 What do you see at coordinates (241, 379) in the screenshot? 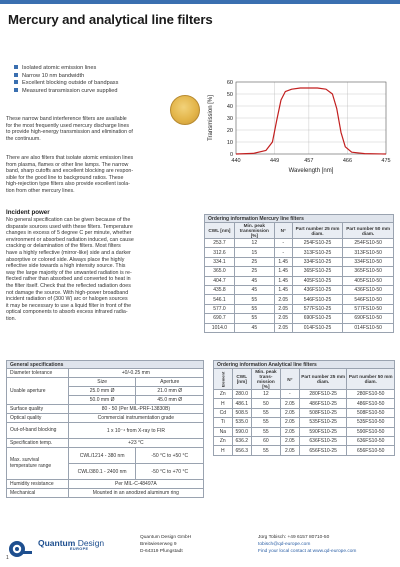
I see `column-header: CWL [nm]` at bounding box center [241, 379].